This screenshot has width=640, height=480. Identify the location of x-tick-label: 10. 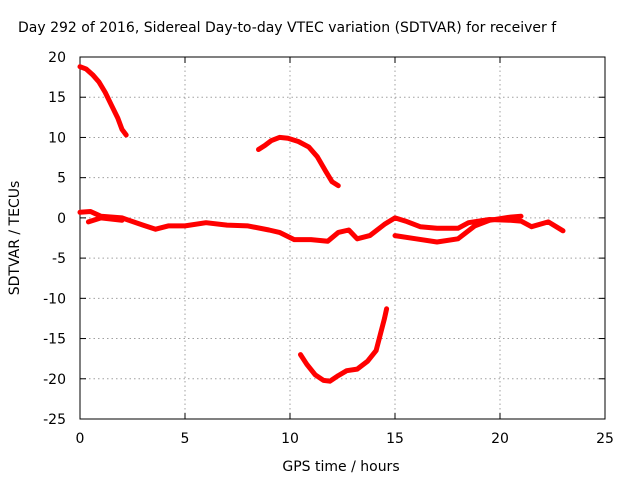
(290, 439).